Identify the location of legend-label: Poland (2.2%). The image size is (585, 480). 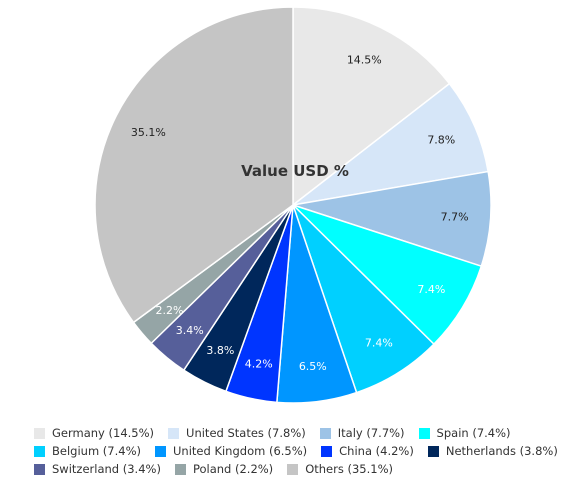
(233, 469).